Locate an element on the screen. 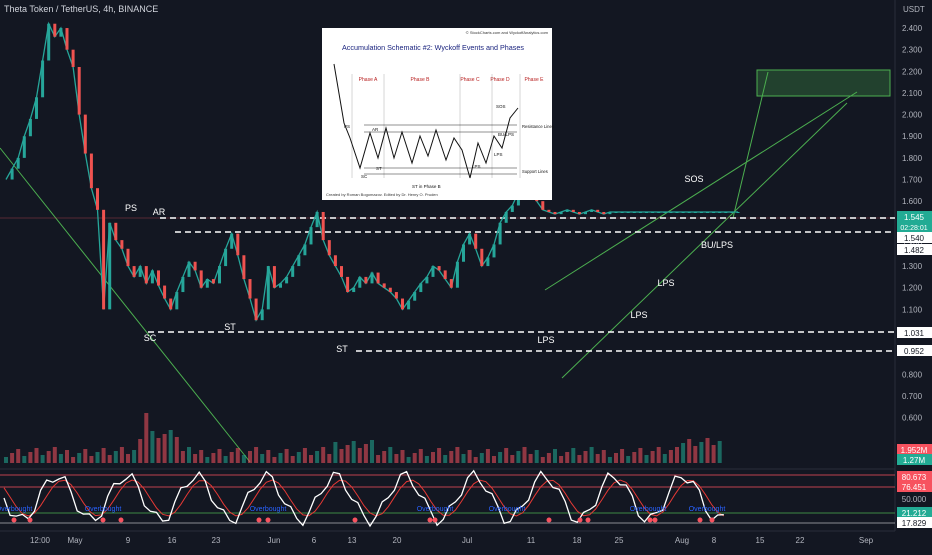 The image size is (932, 555). oscillator-label: 76.451 is located at coordinates (914, 487).